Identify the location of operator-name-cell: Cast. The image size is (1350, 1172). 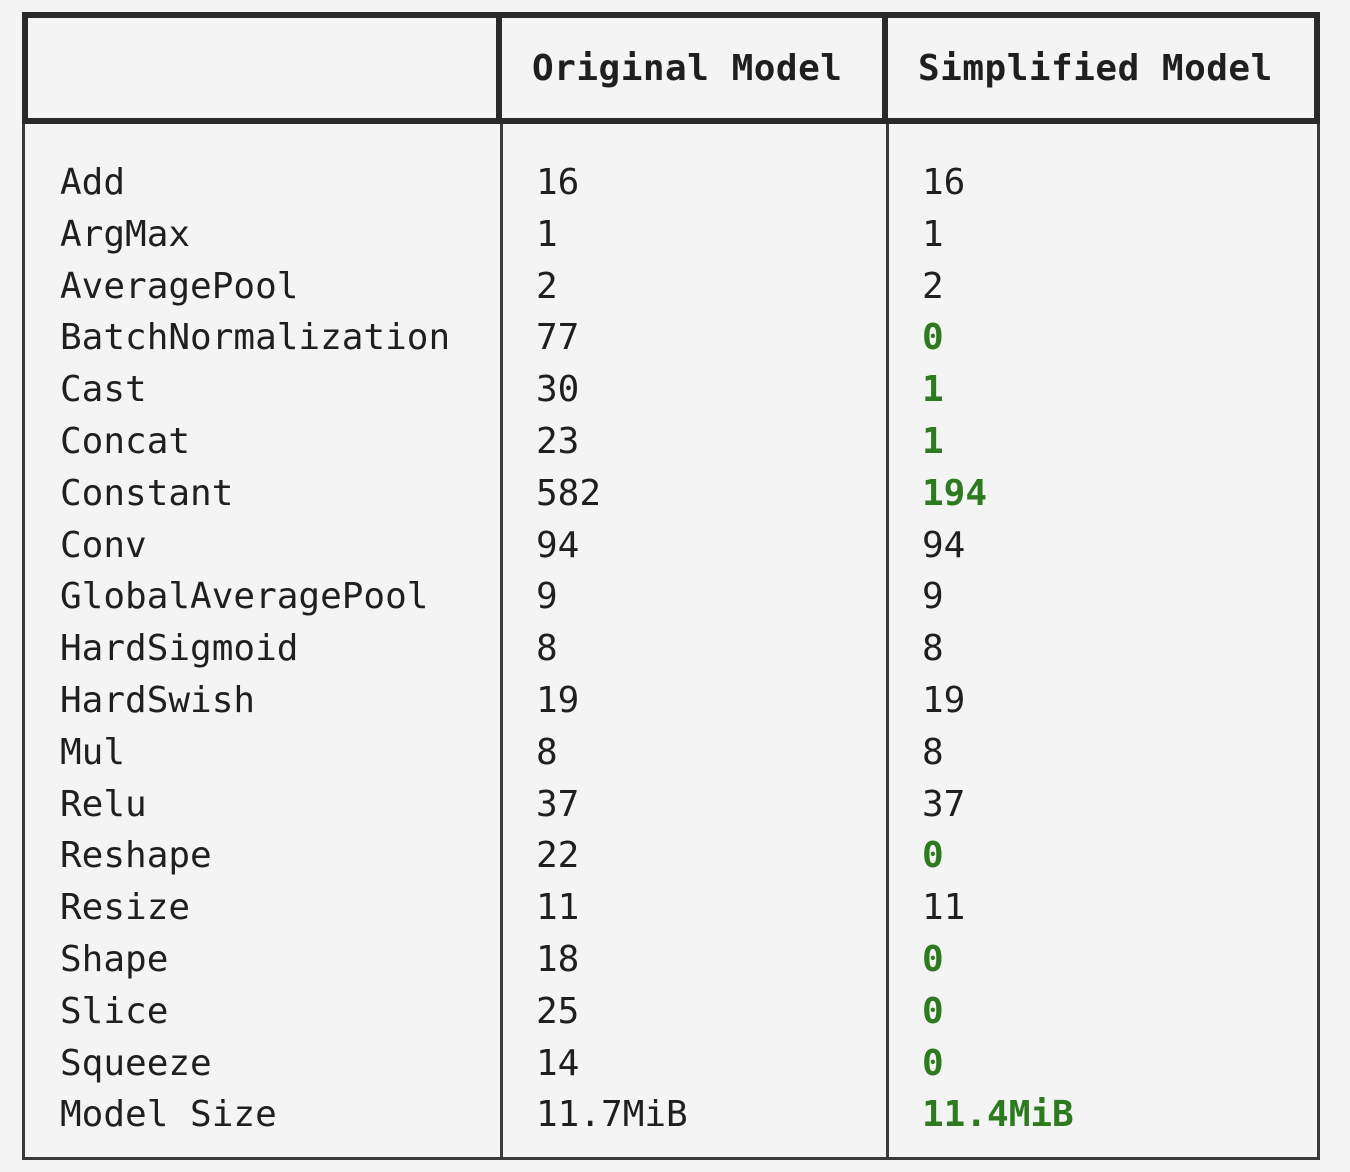
(103, 390).